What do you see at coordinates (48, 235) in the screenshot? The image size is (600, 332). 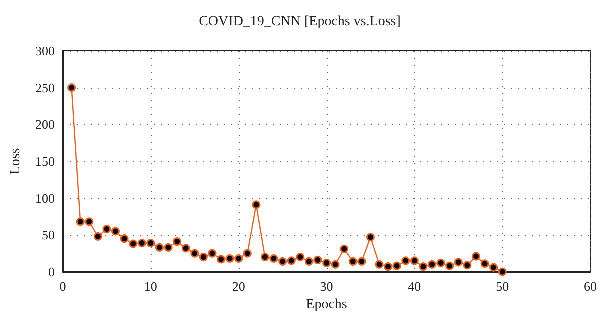 I see `y-tick-label: 50` at bounding box center [48, 235].